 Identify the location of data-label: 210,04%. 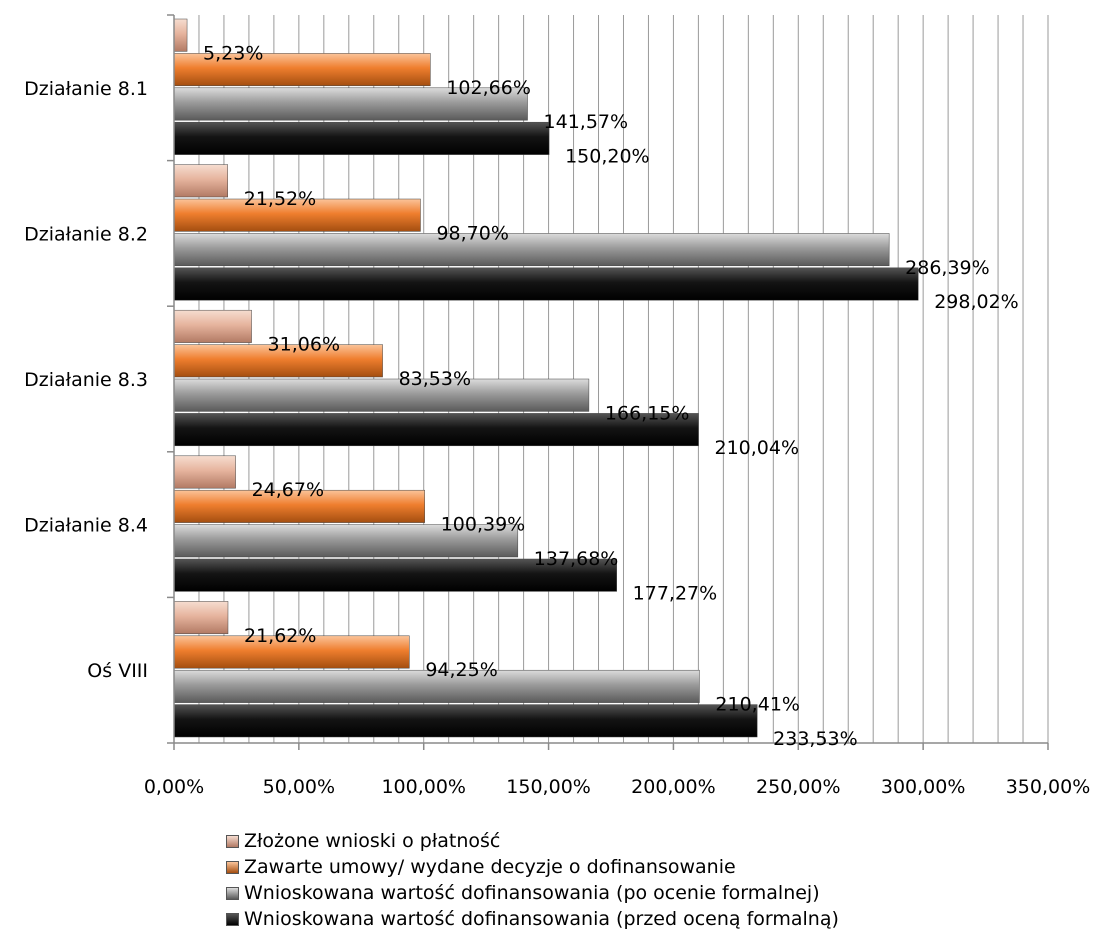
(756, 448).